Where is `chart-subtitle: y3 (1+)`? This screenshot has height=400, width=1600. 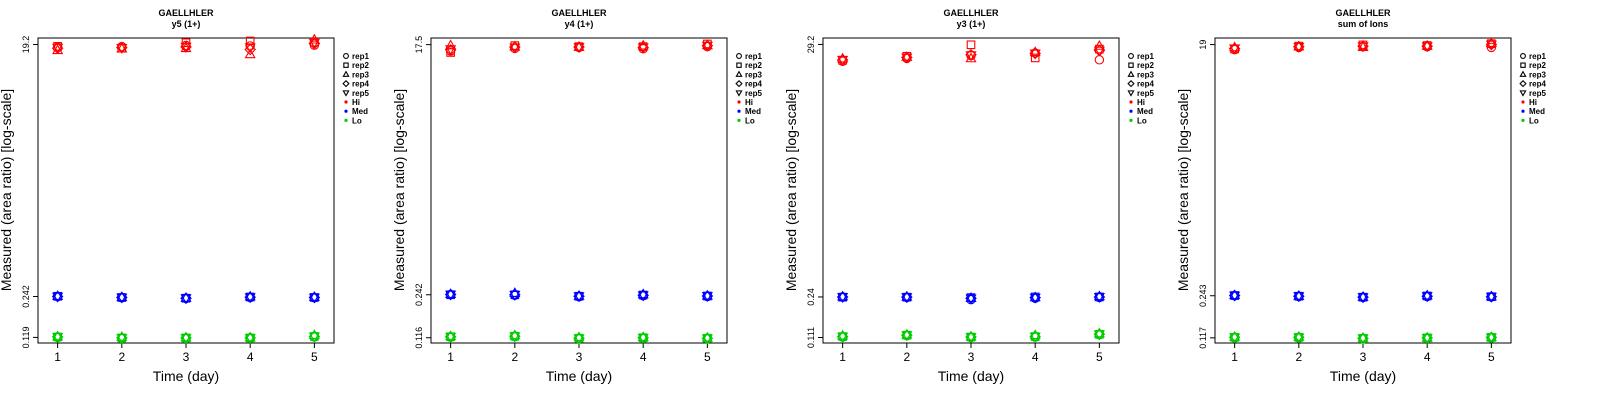 chart-subtitle: y3 (1+) is located at coordinates (971, 24).